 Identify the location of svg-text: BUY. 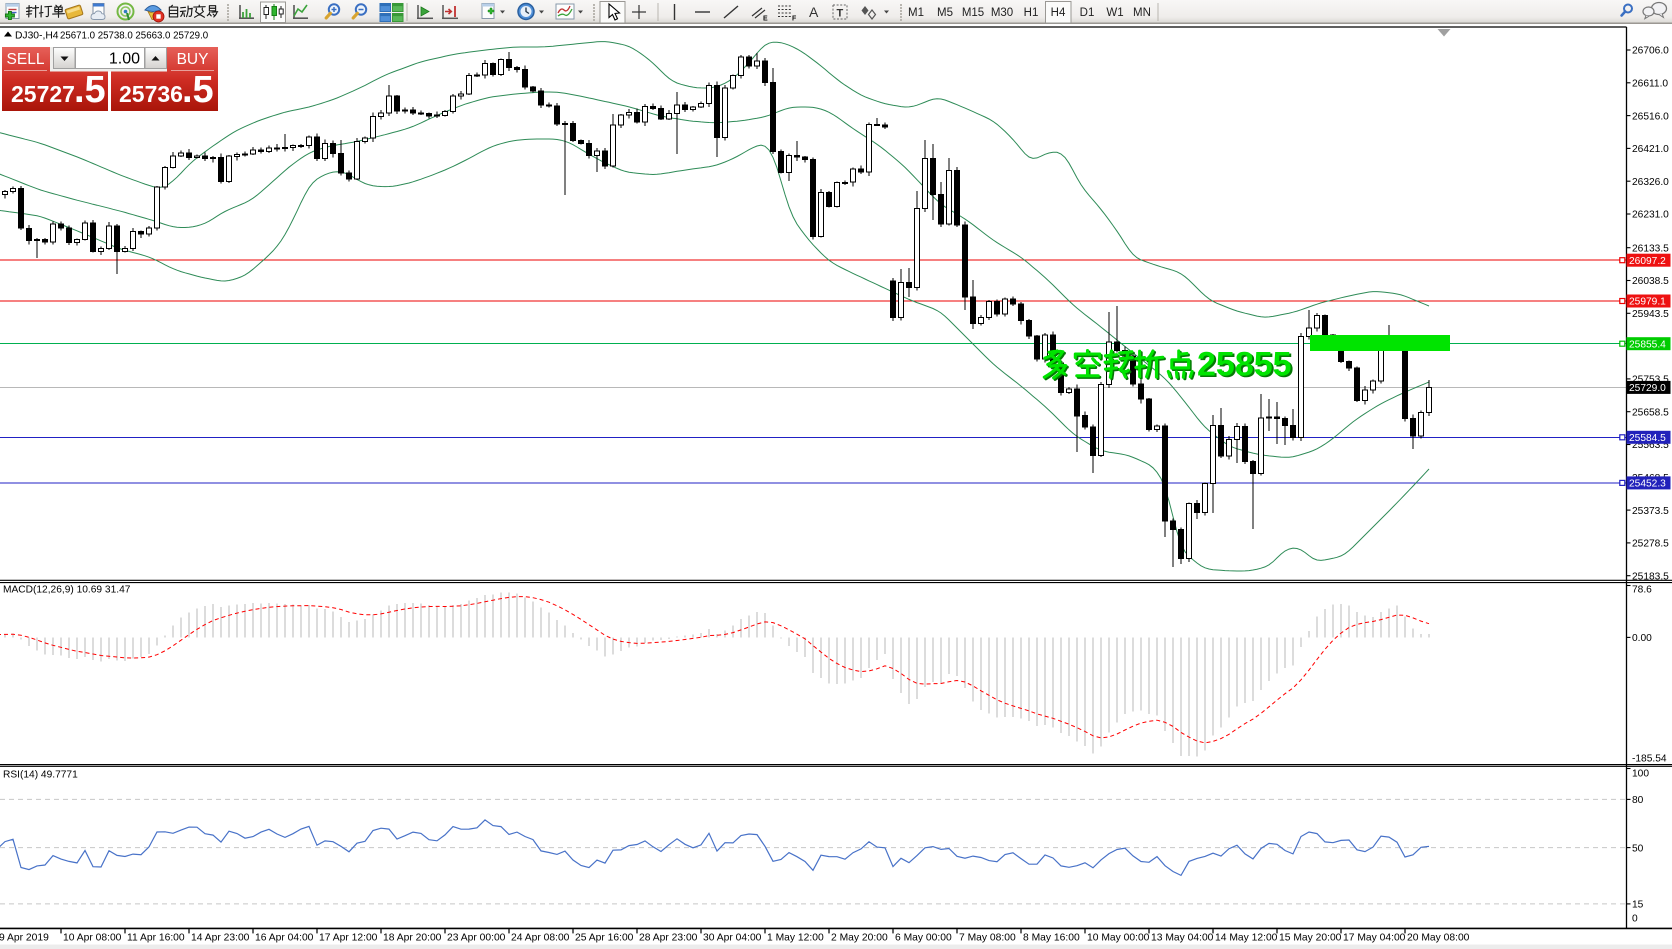
(193, 59).